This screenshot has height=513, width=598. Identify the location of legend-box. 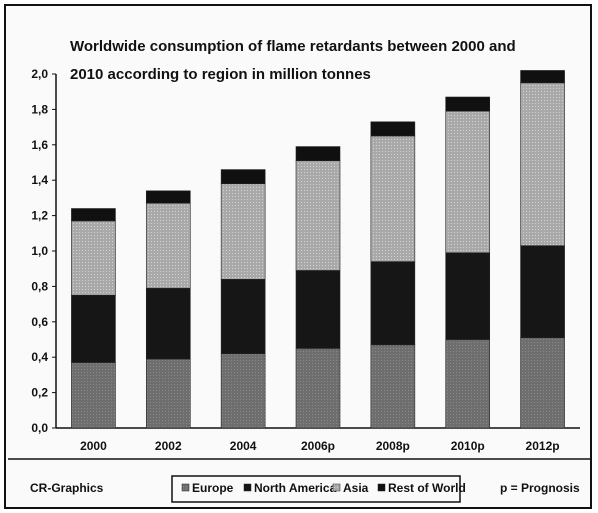
(316, 489).